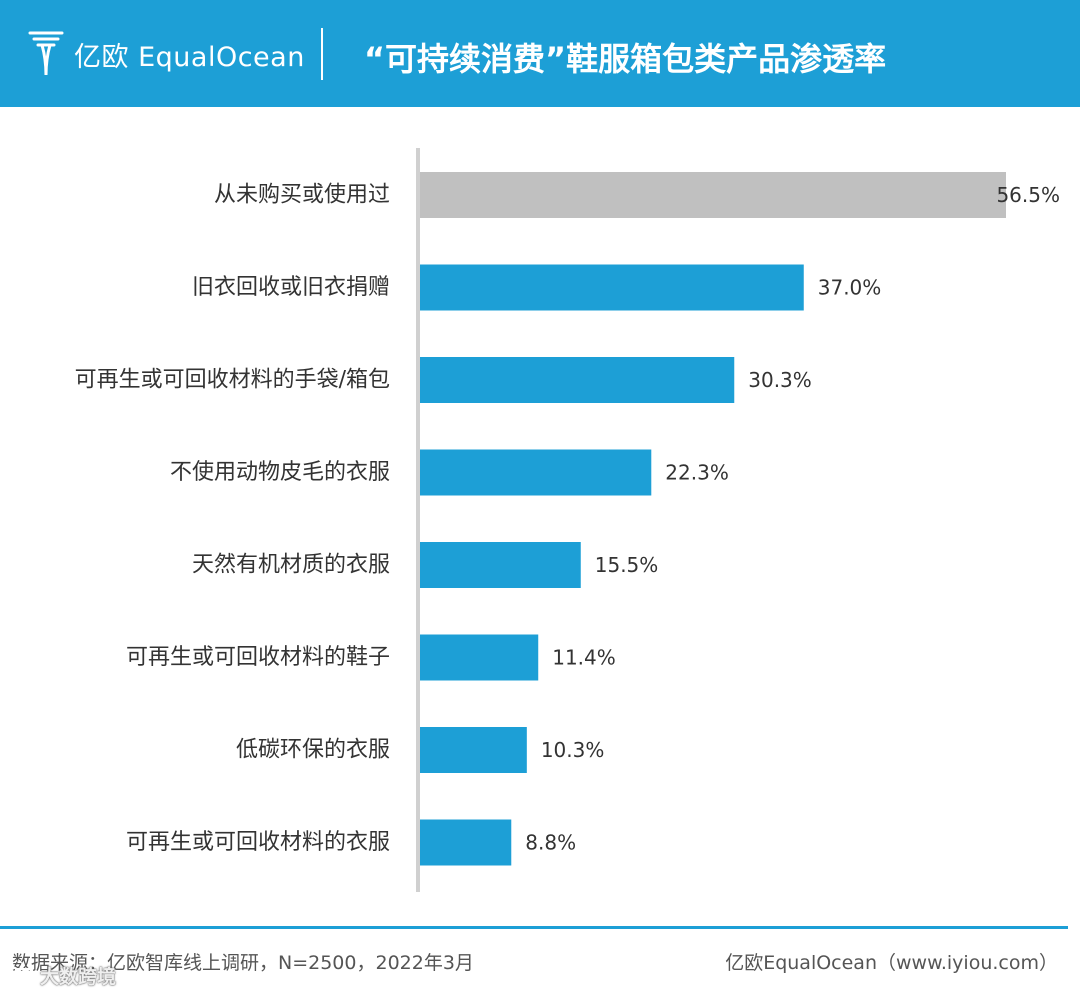 This screenshot has height=996, width=1080. Describe the element at coordinates (78, 977) in the screenshot. I see `watermark-text: 大数跨境` at that location.